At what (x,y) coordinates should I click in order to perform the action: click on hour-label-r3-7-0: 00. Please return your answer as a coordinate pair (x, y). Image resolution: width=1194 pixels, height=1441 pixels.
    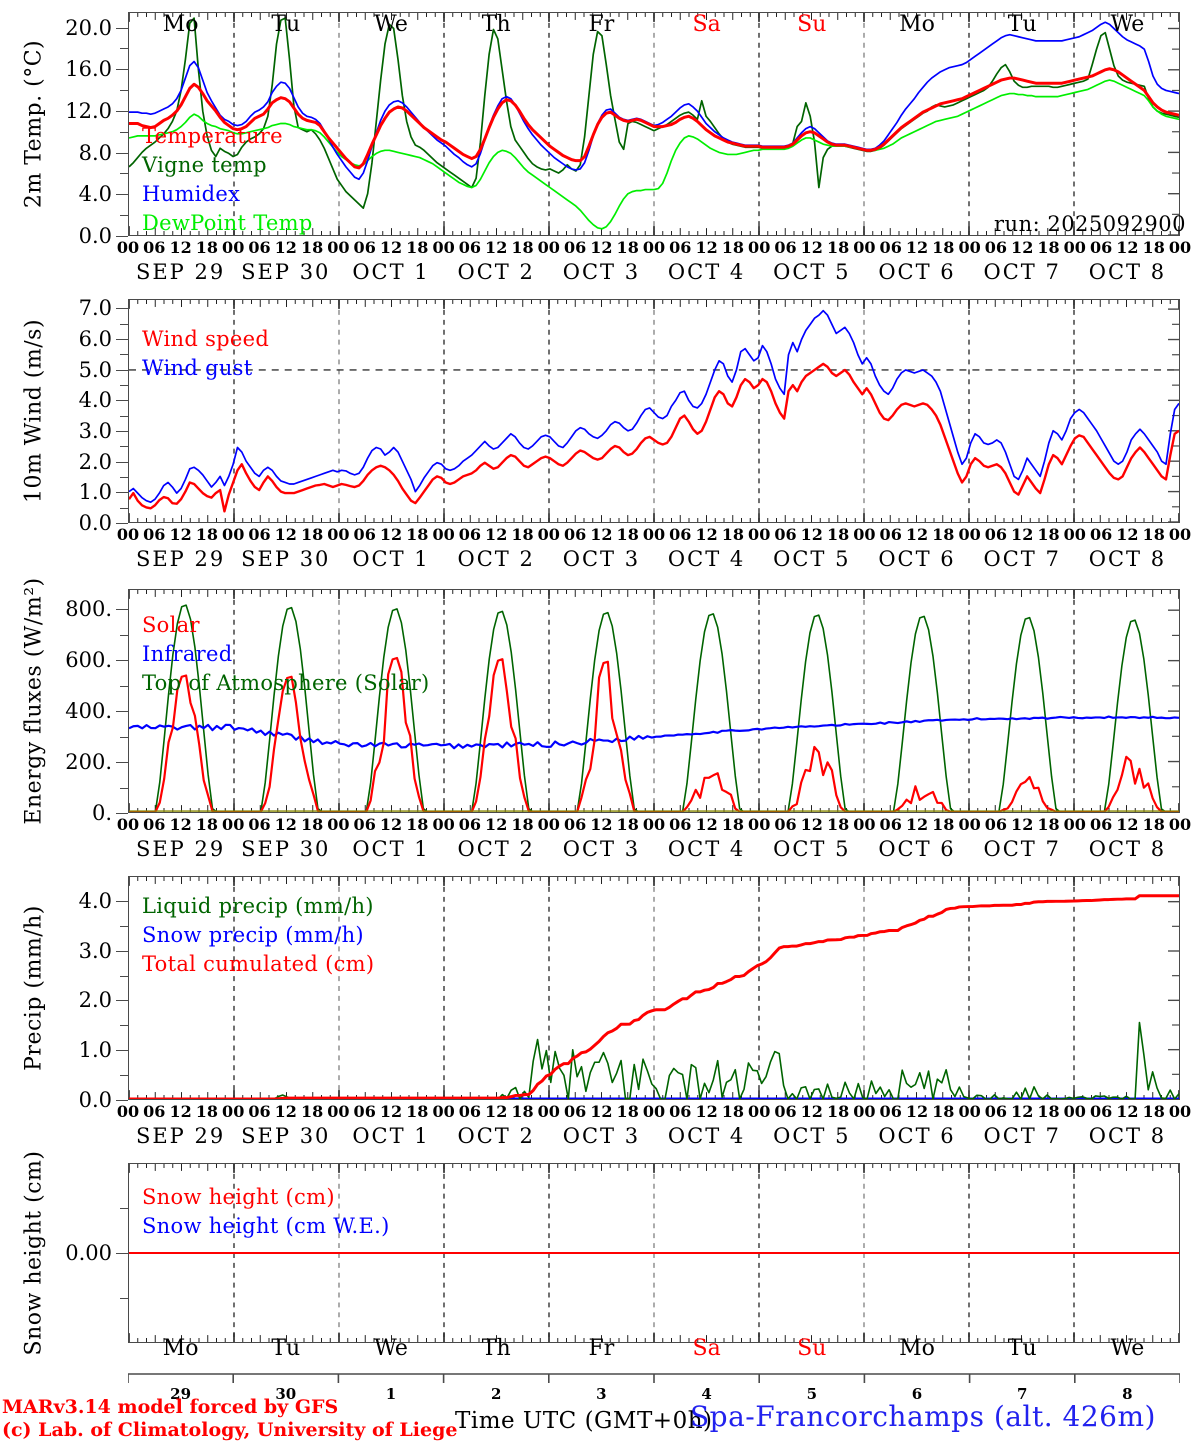
    Looking at the image, I should click on (864, 1111).